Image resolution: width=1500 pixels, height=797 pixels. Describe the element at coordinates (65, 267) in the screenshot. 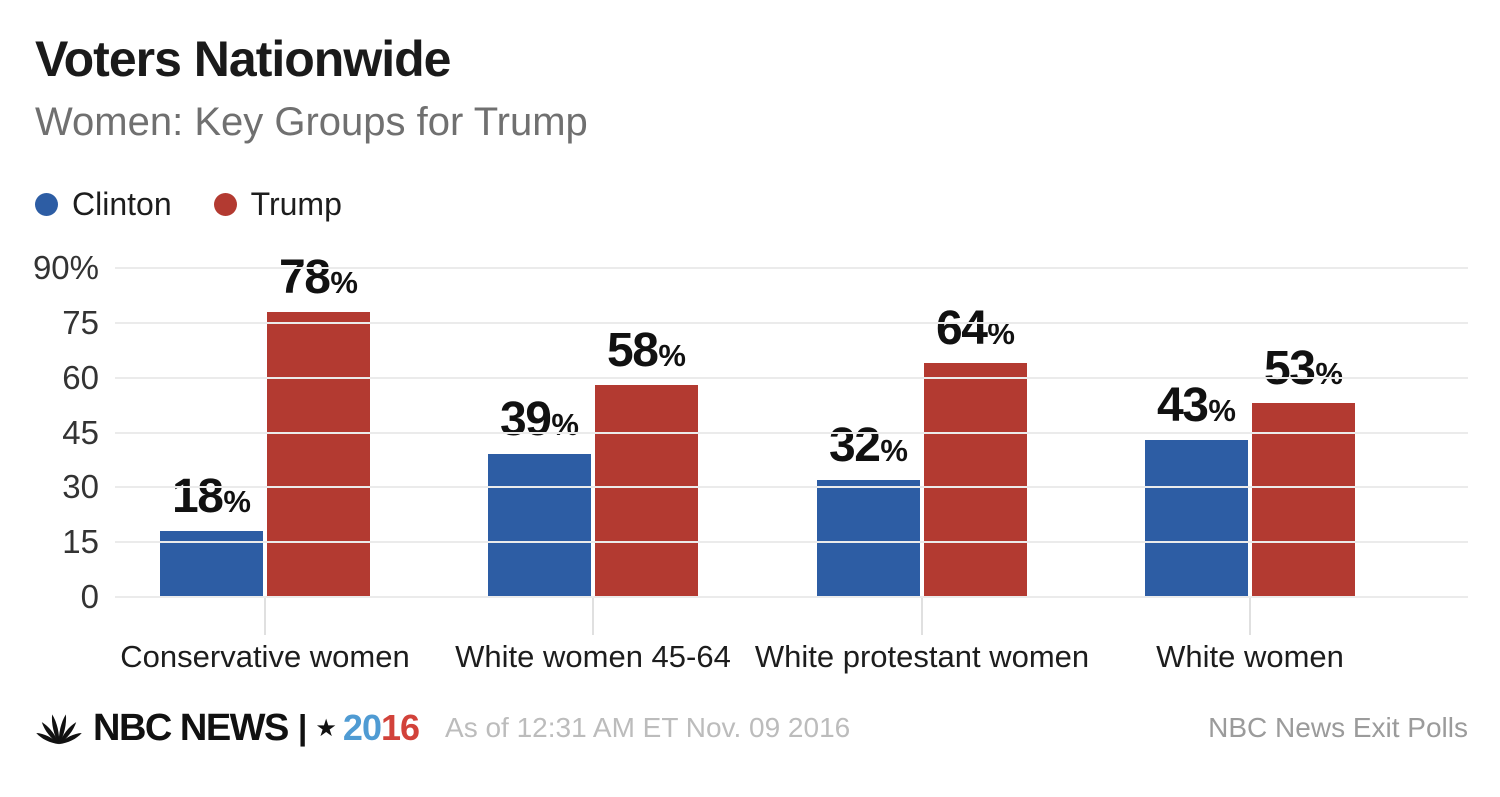

I see `y-axis-label: 90%` at that location.